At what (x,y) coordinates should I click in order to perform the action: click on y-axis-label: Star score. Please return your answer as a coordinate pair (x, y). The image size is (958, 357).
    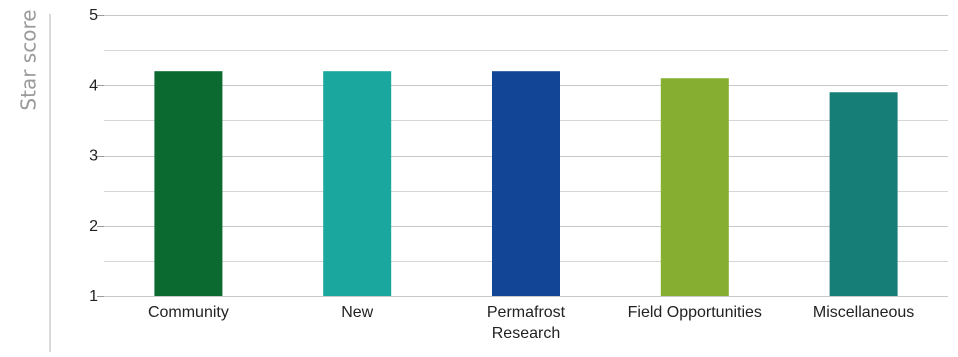
    Looking at the image, I should click on (29, 59).